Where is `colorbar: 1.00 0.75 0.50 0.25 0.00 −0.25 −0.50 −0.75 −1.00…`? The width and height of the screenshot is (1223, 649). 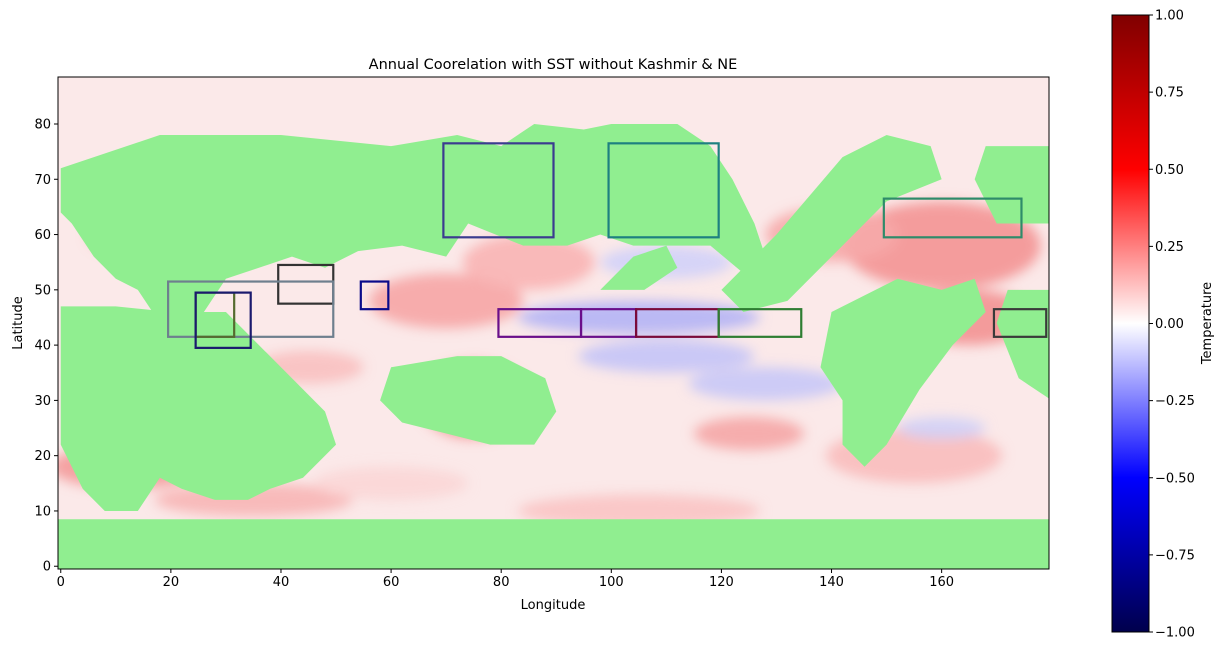
colorbar: 1.00 0.75 0.50 0.25 0.00 −0.25 −0.50 −0.75 −1.00… is located at coordinates (1163, 325).